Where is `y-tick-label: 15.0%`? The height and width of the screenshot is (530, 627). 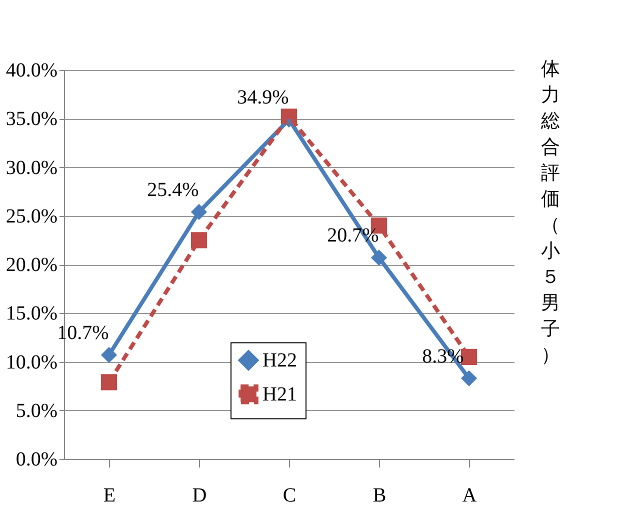 y-tick-label: 15.0% is located at coordinates (32, 313).